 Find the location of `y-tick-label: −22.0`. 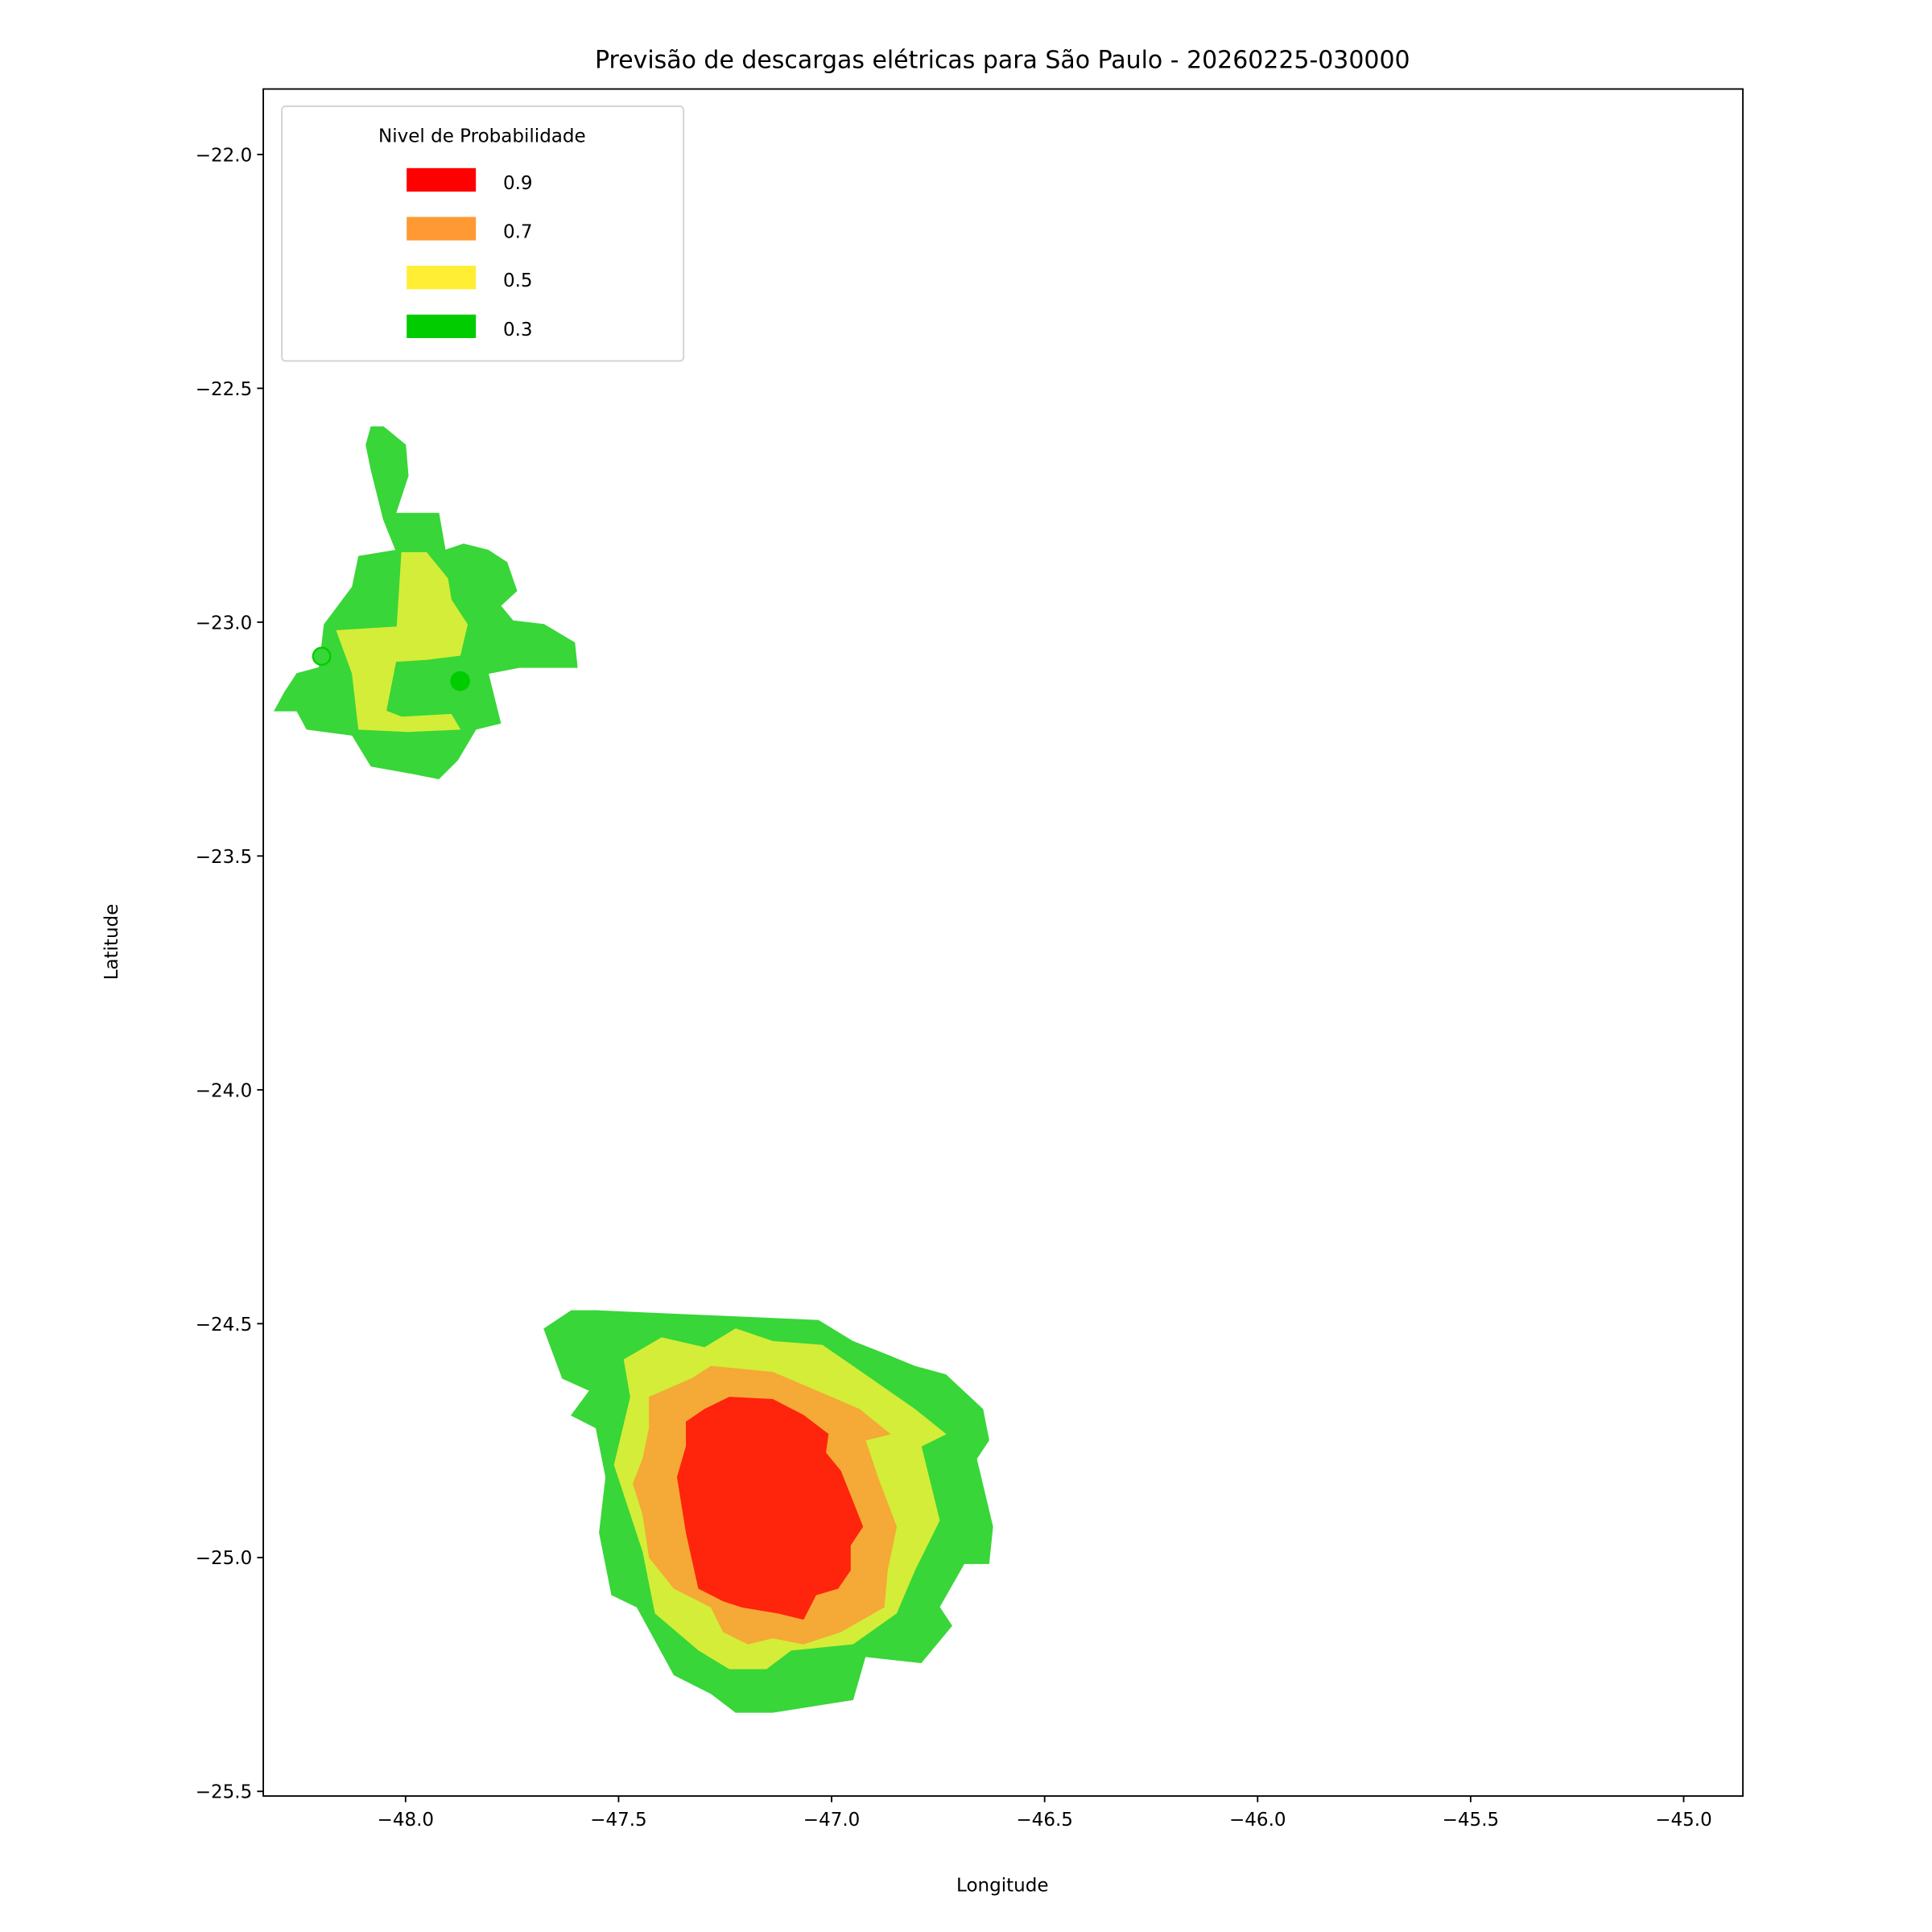

y-tick-label: −22.0 is located at coordinates (224, 155).